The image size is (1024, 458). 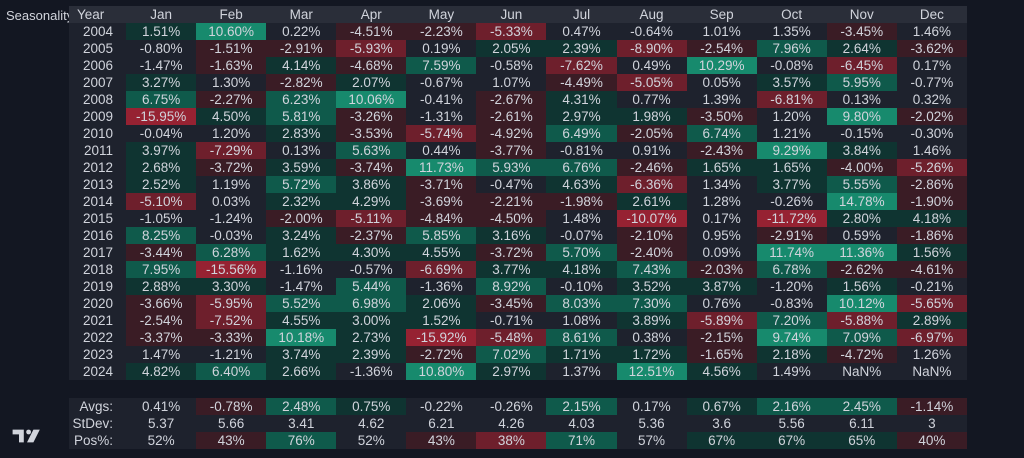 I want to click on column-header-month: May, so click(x=441, y=14).